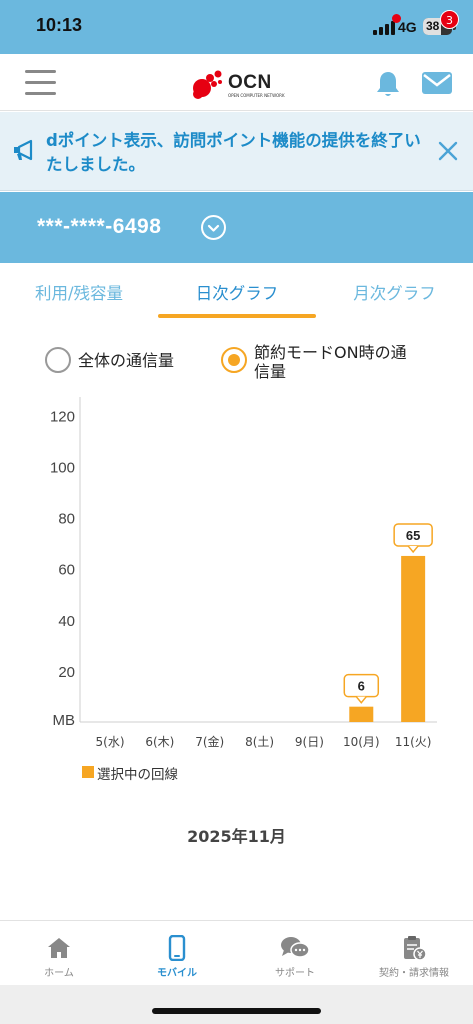 This screenshot has width=473, height=1024. I want to click on notification-dot, so click(396, 18).